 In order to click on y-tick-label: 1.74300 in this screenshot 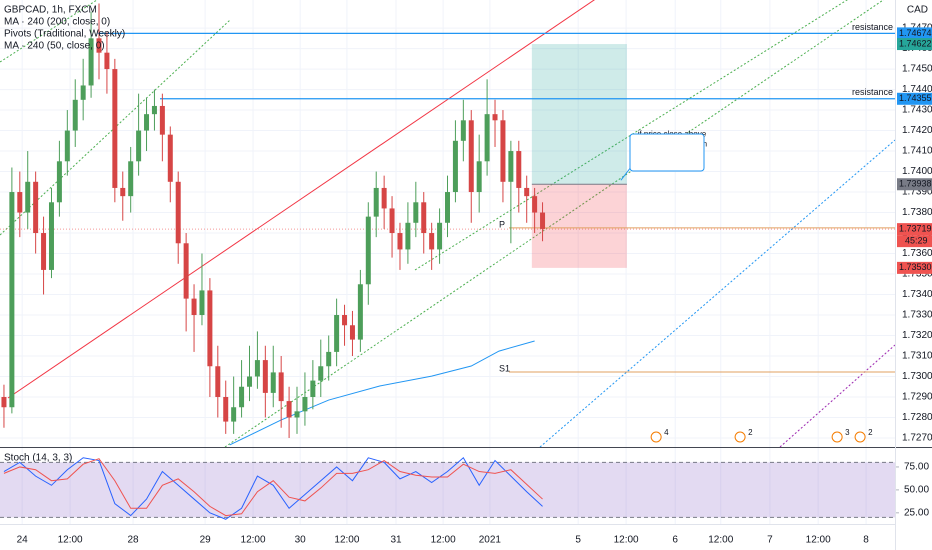, I will do `click(917, 110)`.